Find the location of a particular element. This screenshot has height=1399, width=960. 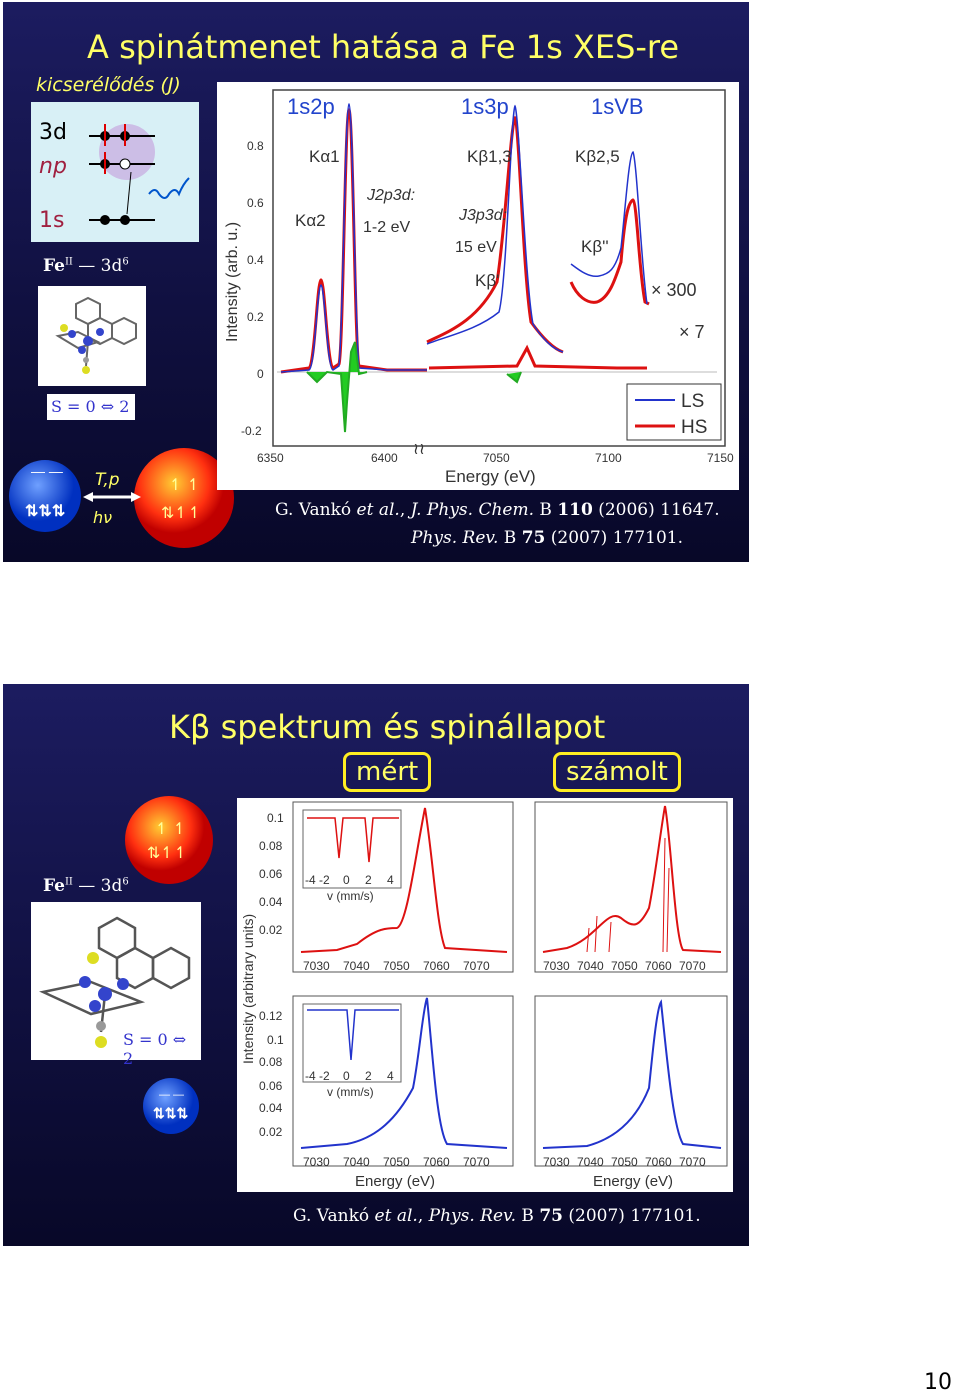

ytick-label: 0.12 is located at coordinates (271, 1016).